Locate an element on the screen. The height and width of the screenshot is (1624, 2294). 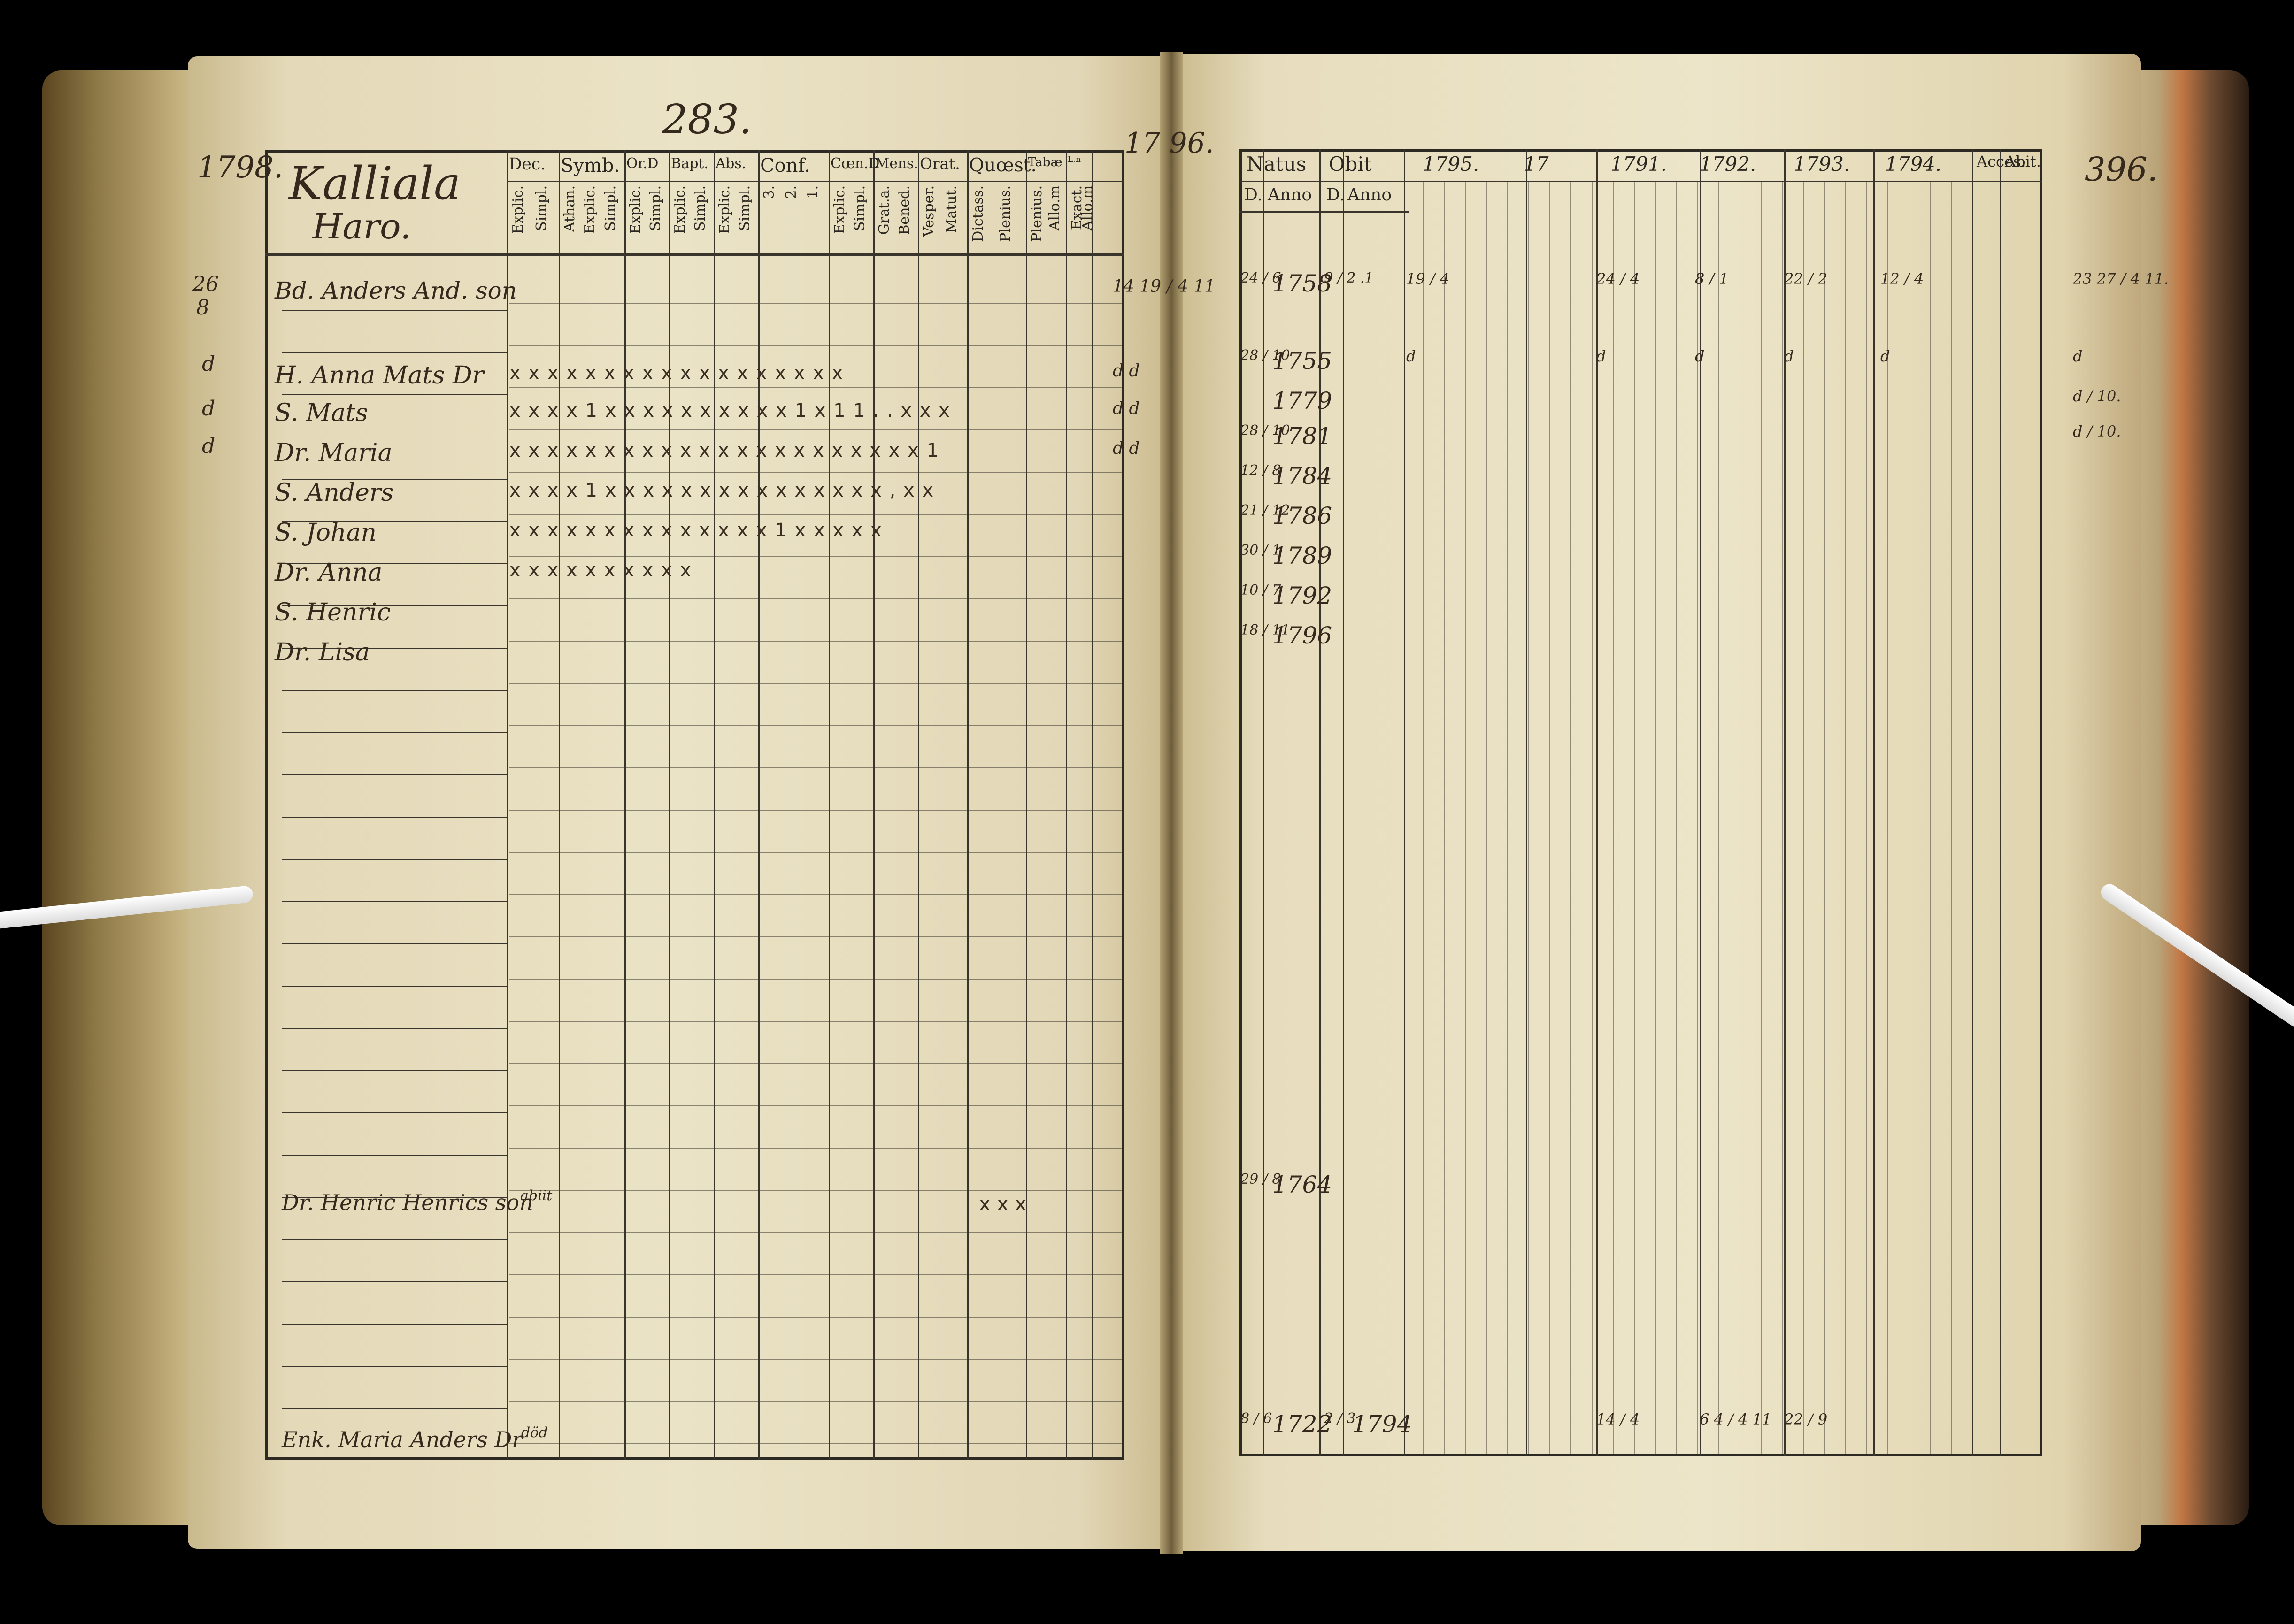
village-title: Kalliala is located at coordinates (375, 183).